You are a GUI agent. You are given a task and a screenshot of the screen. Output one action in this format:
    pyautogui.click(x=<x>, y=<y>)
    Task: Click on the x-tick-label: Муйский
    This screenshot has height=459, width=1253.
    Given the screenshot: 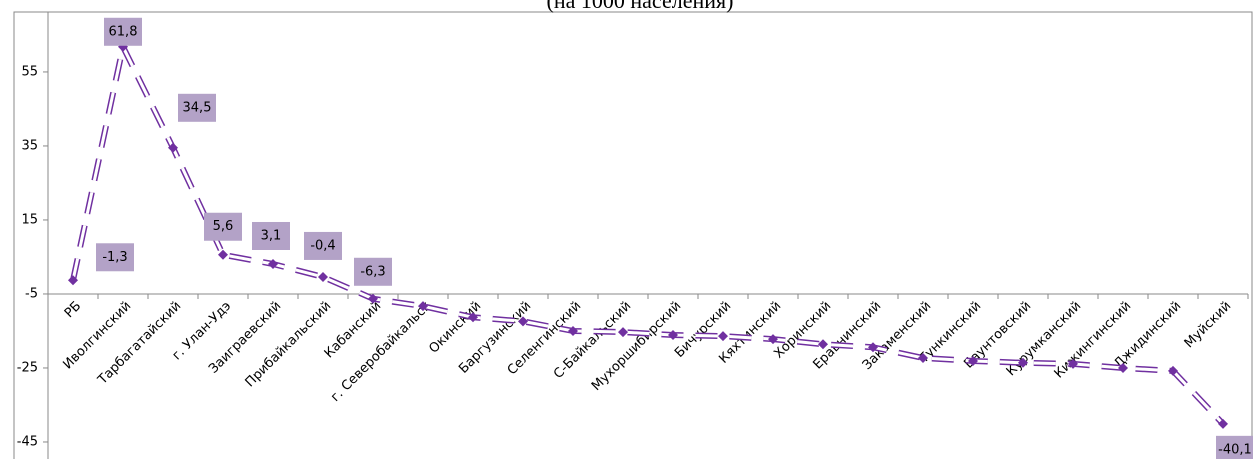 What is the action you would take?
    pyautogui.click(x=1208, y=325)
    